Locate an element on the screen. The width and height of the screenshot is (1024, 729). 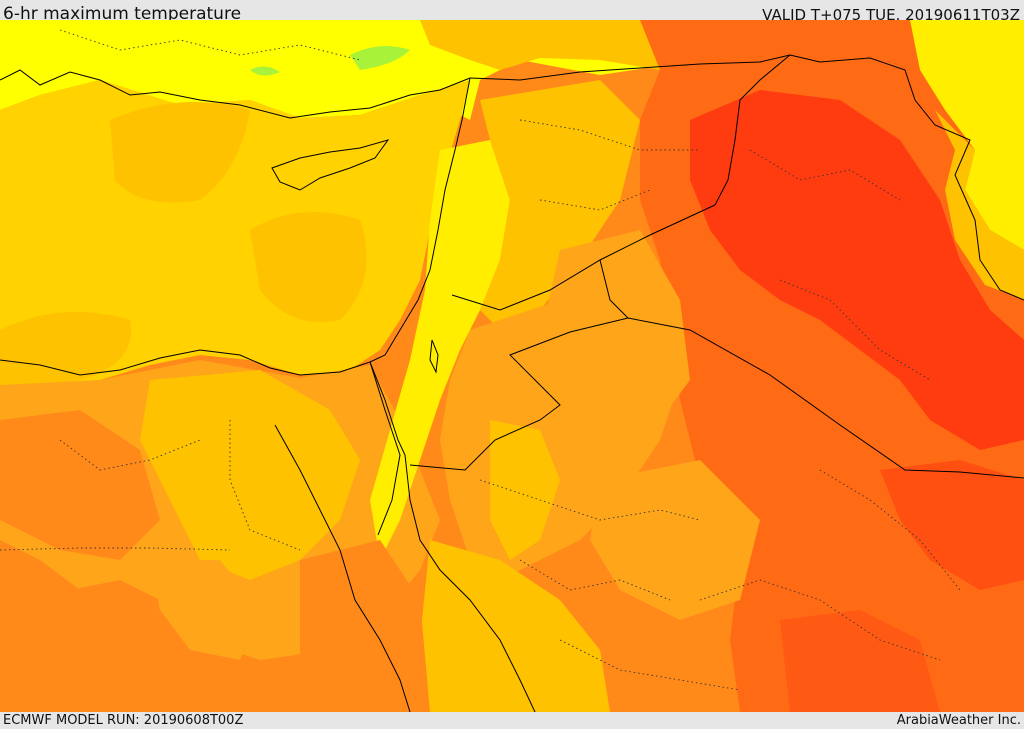
border-jordan-iraq is located at coordinates (614, 289).